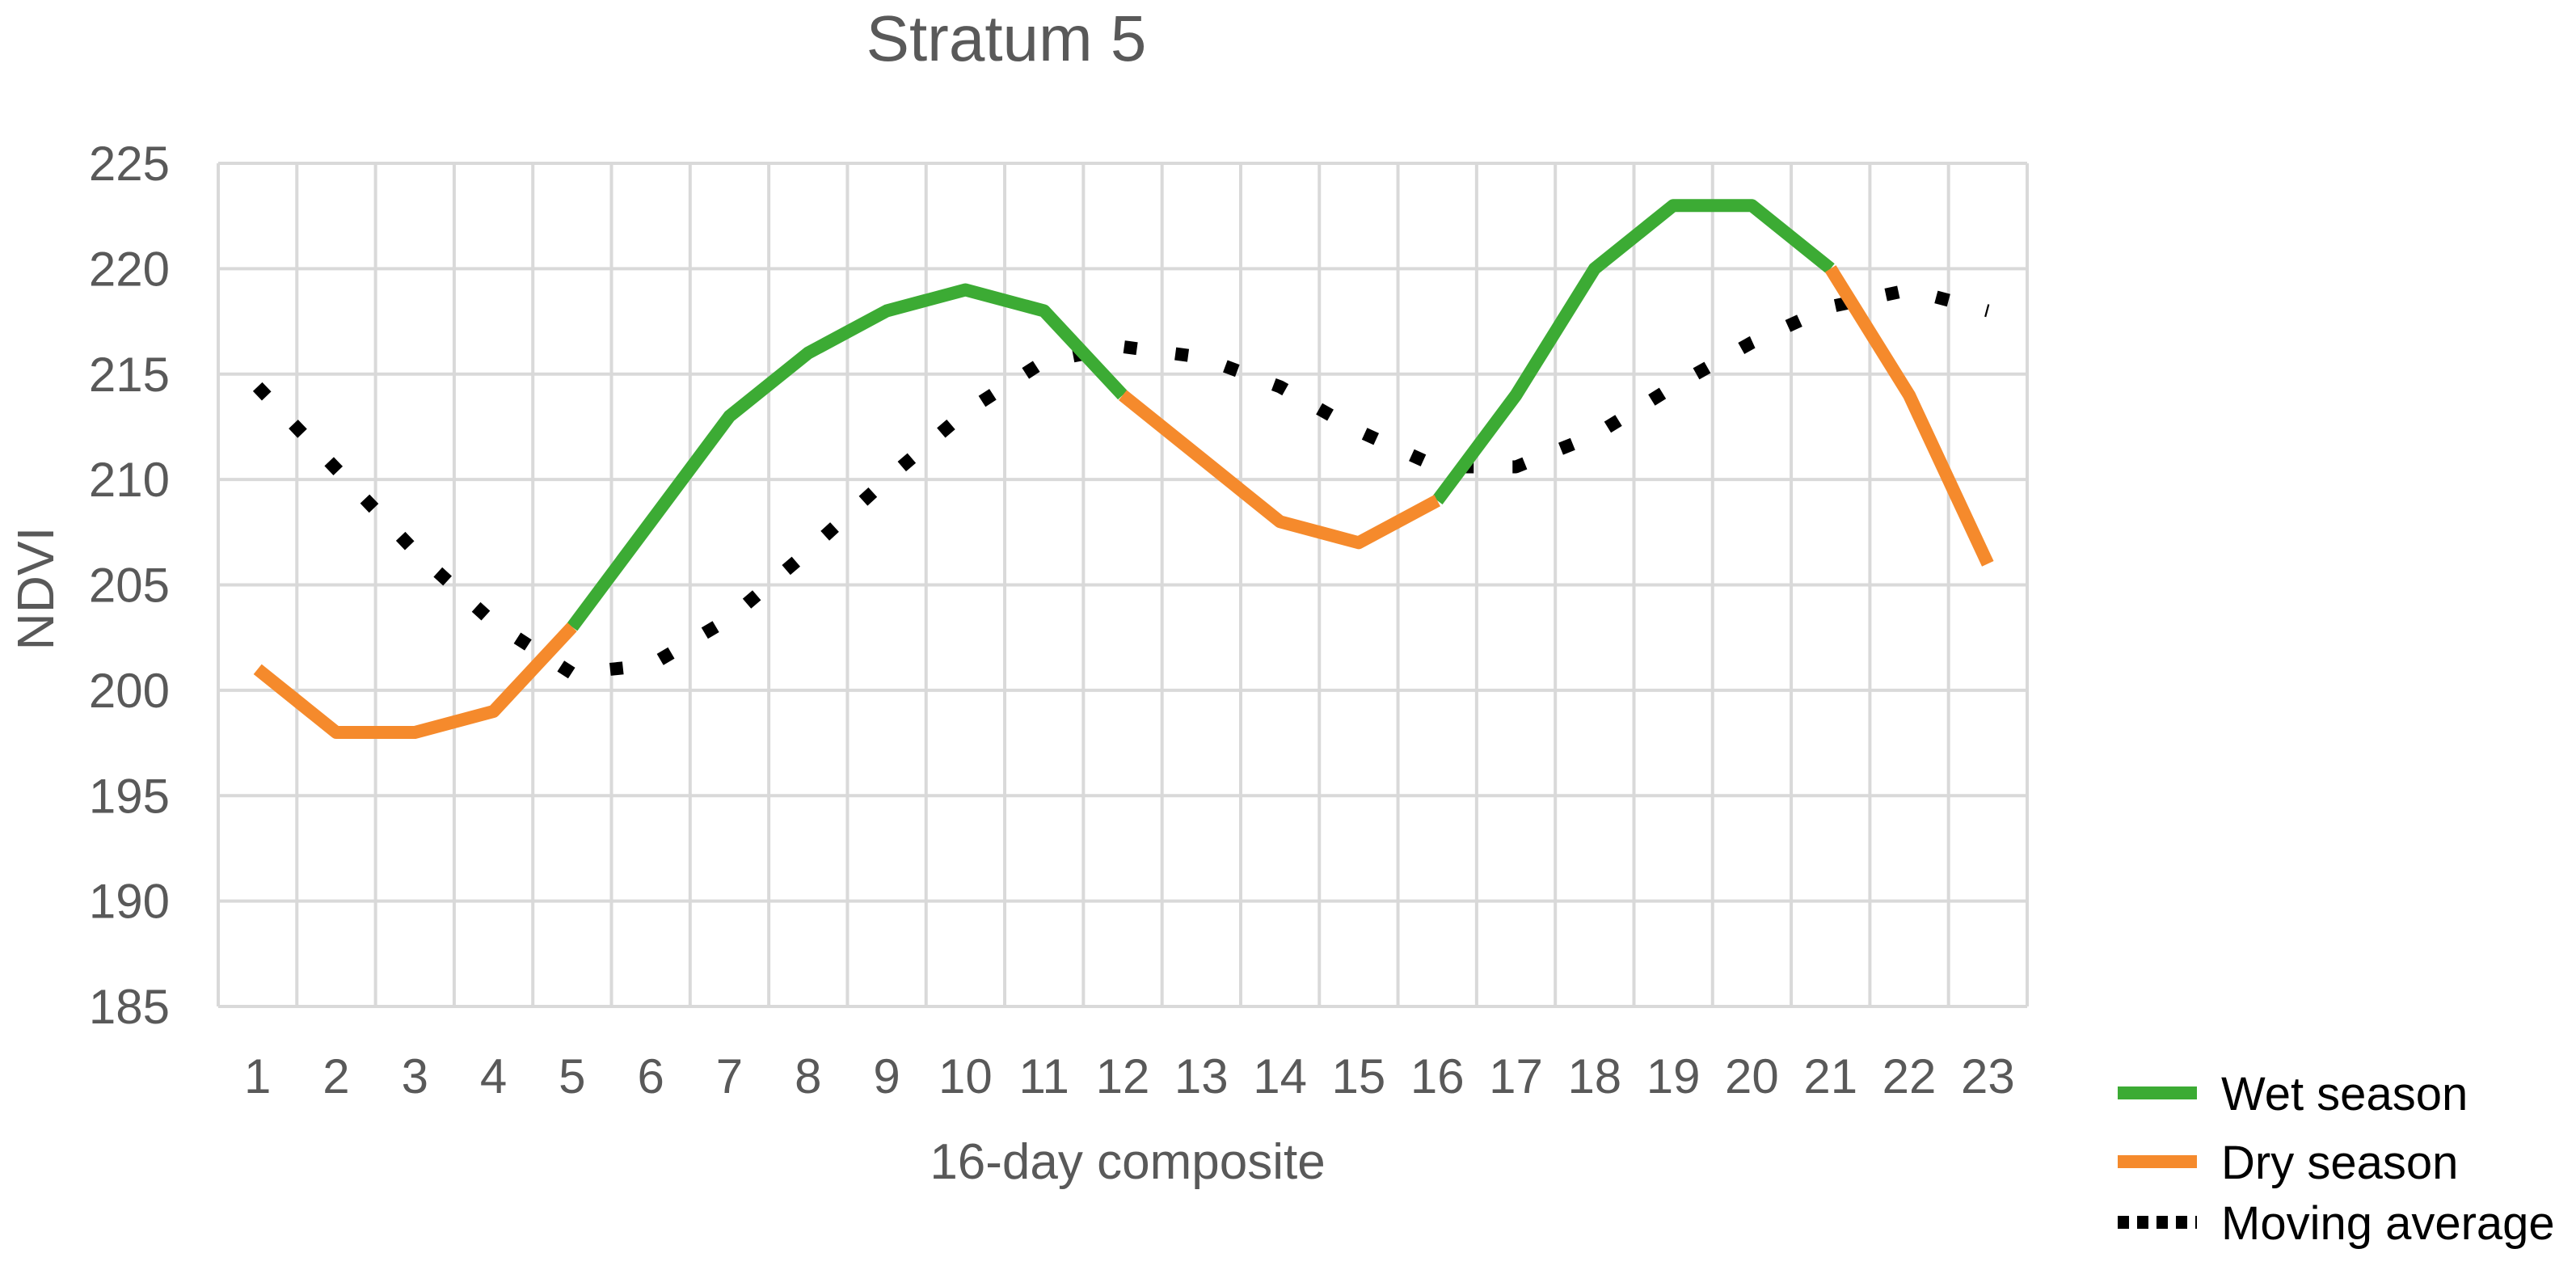 The width and height of the screenshot is (2576, 1270). What do you see at coordinates (1752, 1076) in the screenshot?
I see `x-tick-label: 20` at bounding box center [1752, 1076].